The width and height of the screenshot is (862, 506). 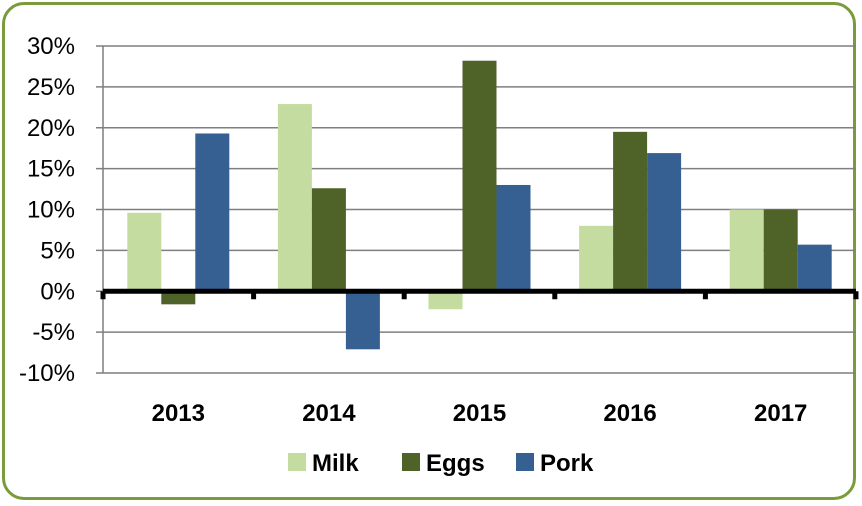 I want to click on y-tick-label: 20%, so click(x=51, y=128).